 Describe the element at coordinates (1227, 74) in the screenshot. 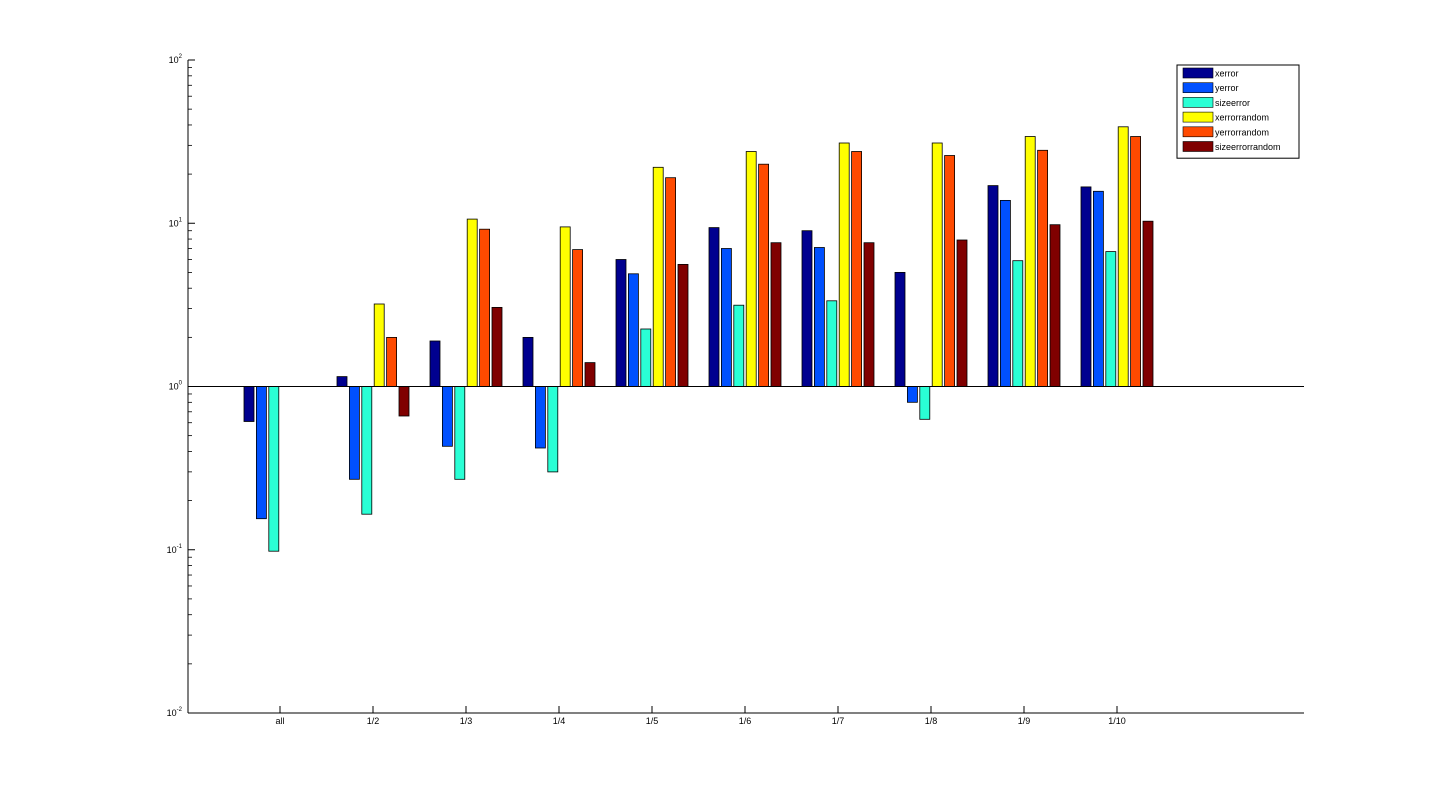

I see `legend-label-xerror: xerror` at that location.